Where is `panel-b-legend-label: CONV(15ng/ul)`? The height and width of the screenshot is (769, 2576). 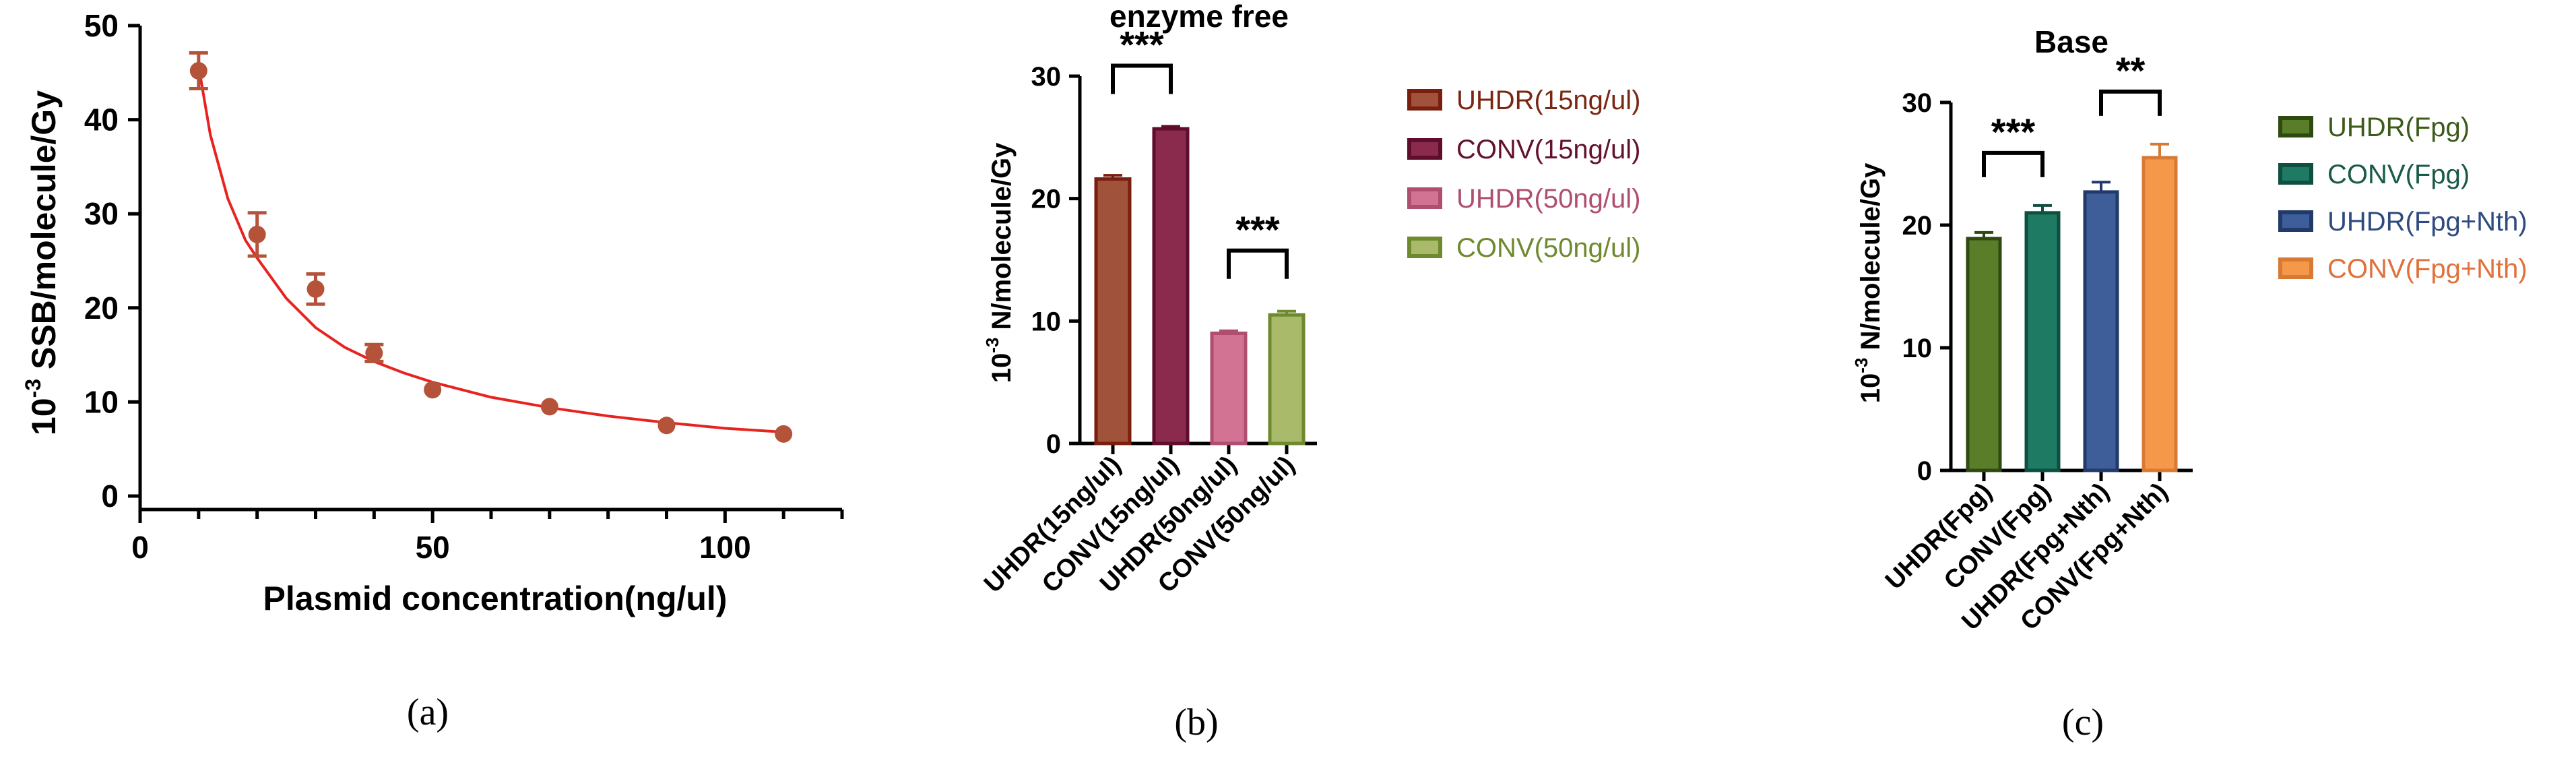
panel-b-legend-label: CONV(15ng/ul) is located at coordinates (1548, 149).